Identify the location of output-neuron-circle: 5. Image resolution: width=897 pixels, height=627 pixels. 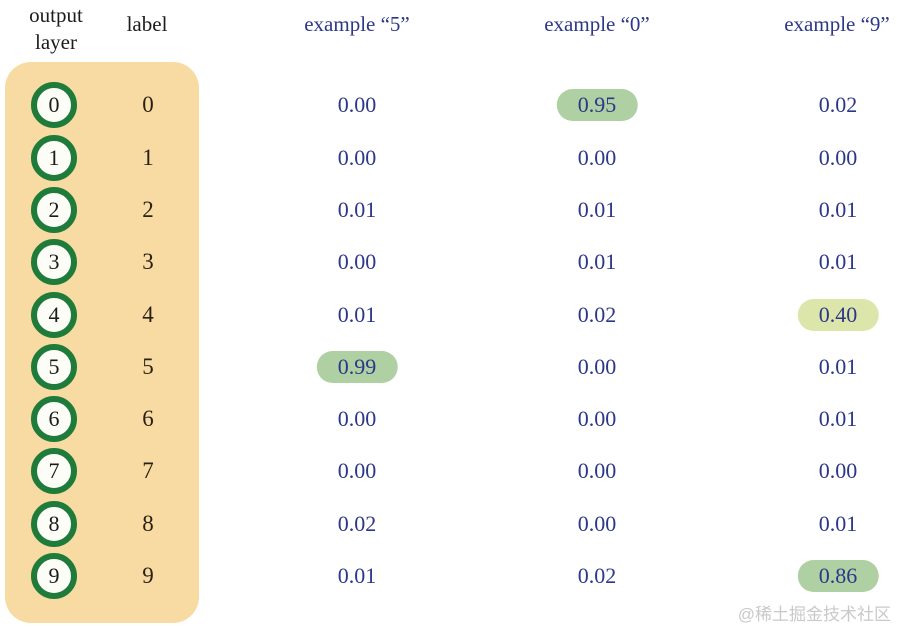
(54, 366).